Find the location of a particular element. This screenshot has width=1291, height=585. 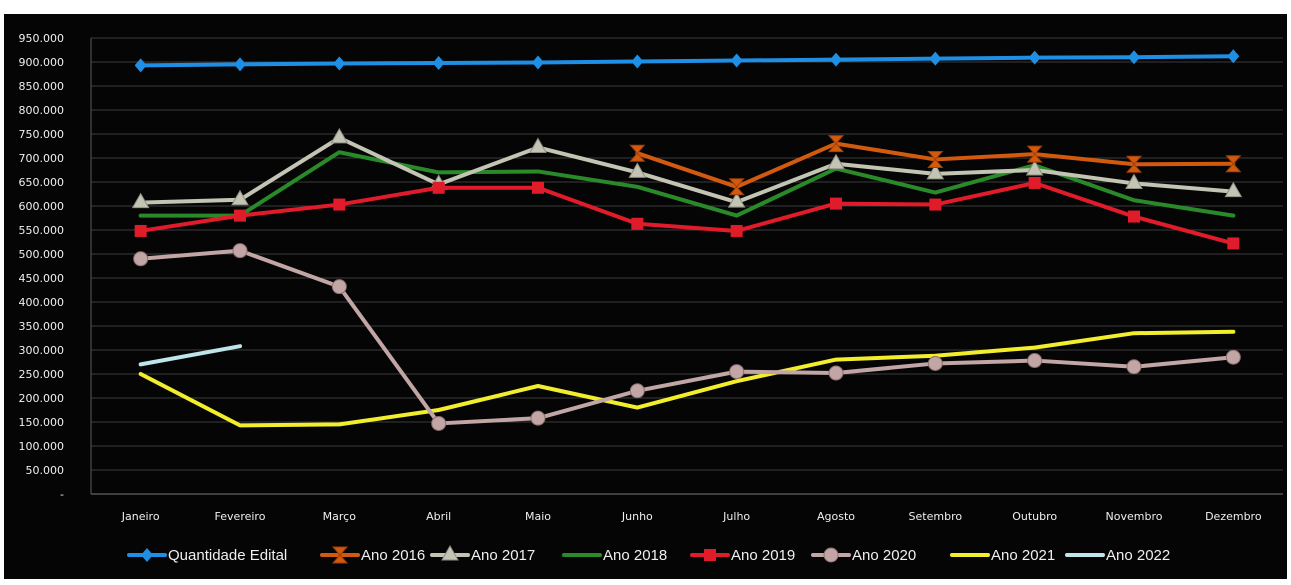

series-ano-2022 is located at coordinates (190, 355).